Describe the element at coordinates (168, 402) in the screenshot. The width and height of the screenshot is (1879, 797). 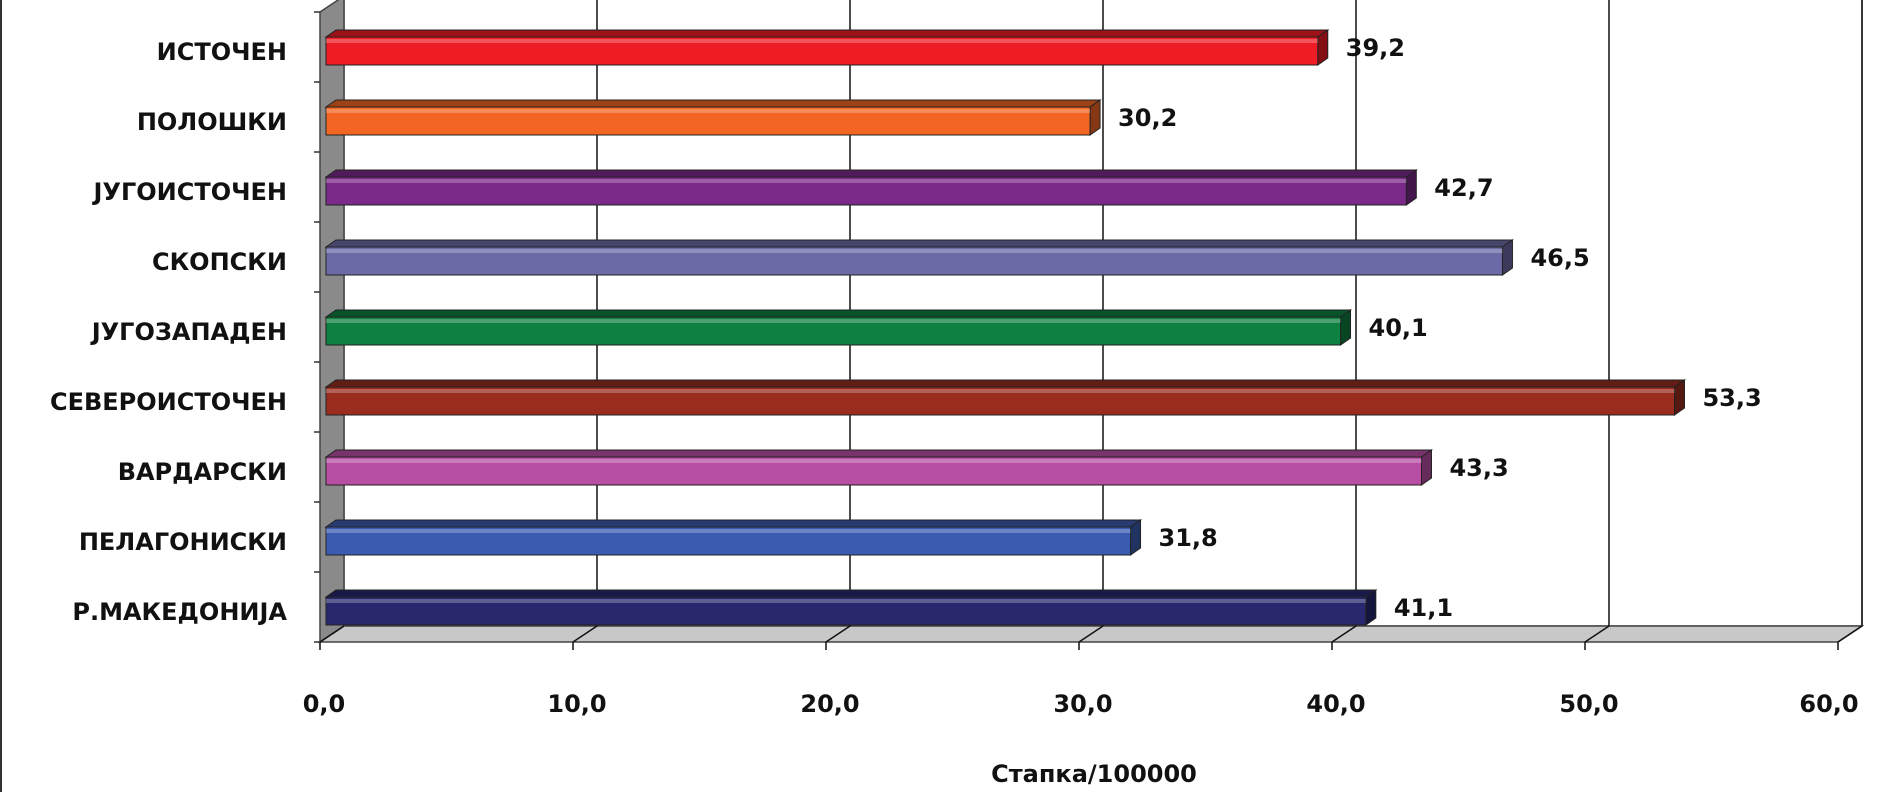
I see `category-label: СЕВЕРОИСТОЧЕН` at that location.